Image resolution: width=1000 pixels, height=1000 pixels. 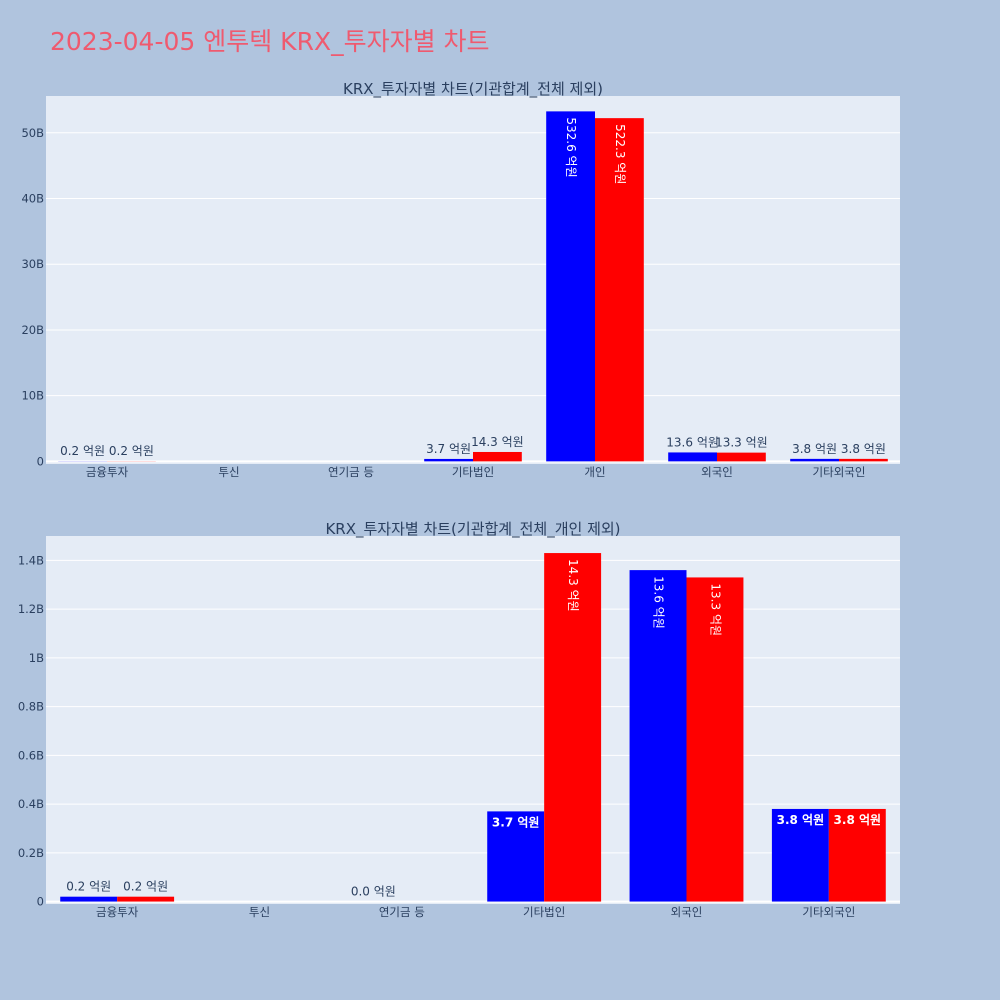 What do you see at coordinates (31, 804) in the screenshot?
I see `y-tick-label: 0.4B` at bounding box center [31, 804].